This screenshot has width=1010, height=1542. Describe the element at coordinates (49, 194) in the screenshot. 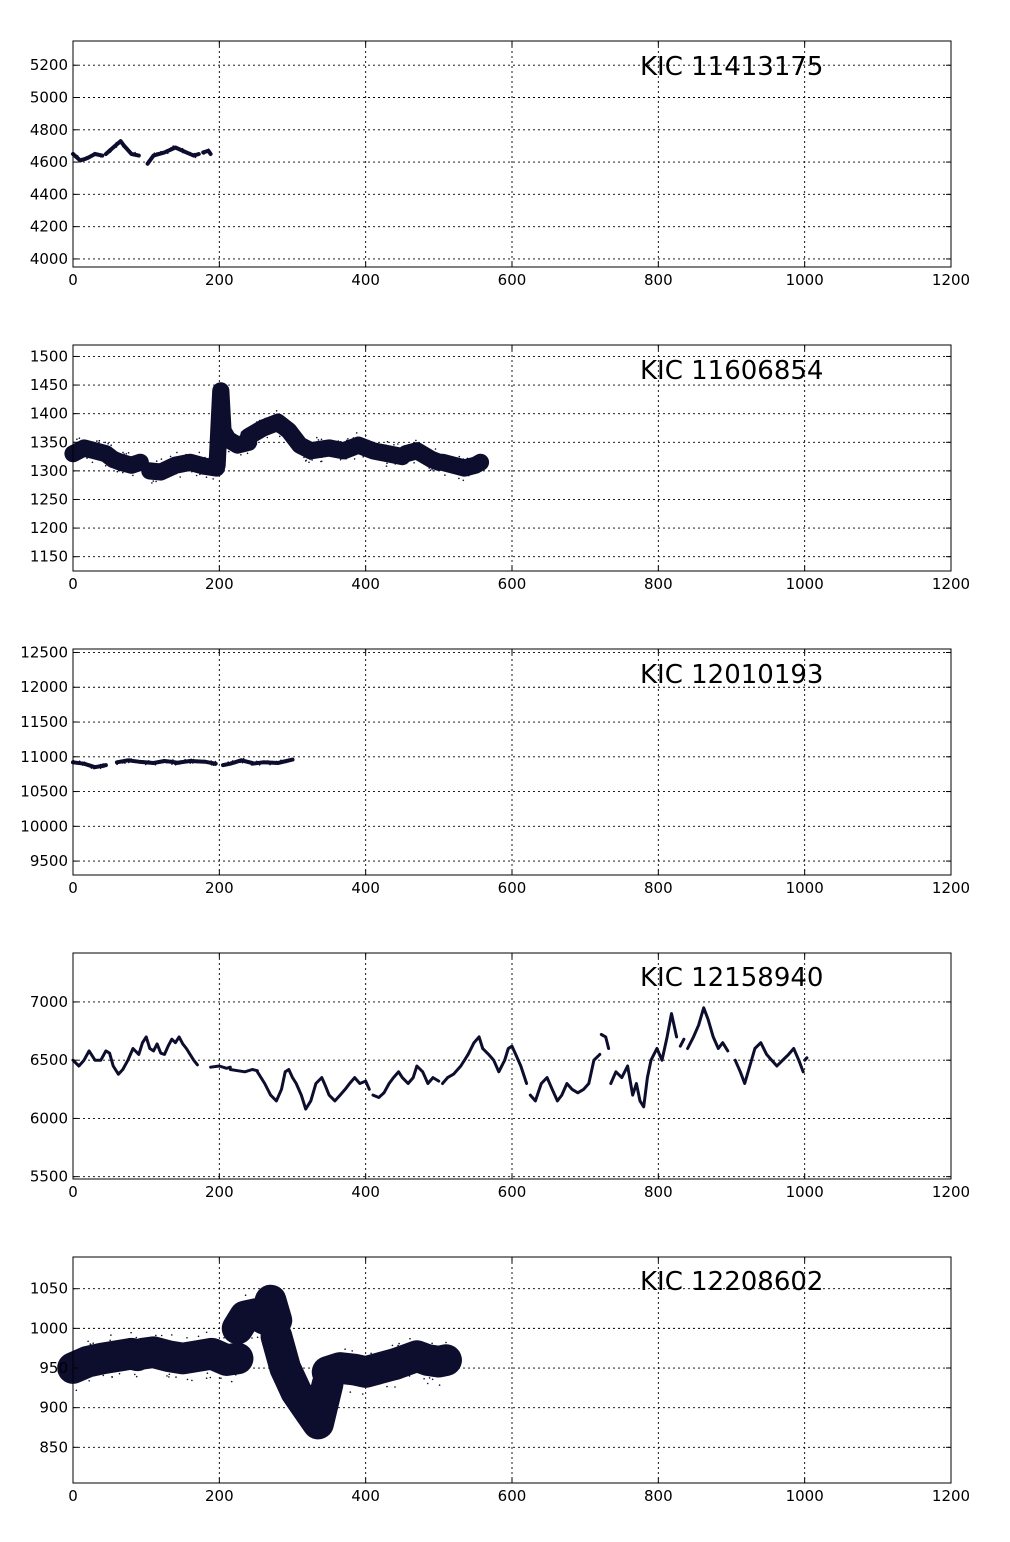

I see `y-tick-label: 4400` at that location.